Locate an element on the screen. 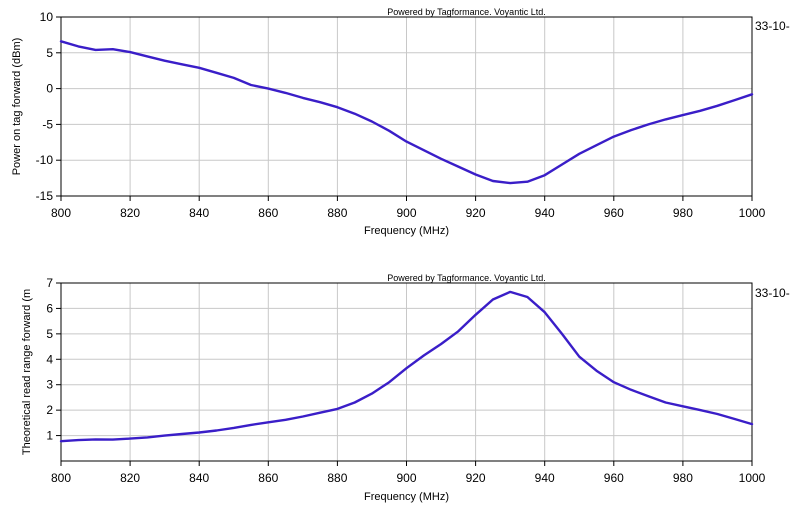 Image resolution: width=802 pixels, height=508 pixels. x-tick-label: 940 is located at coordinates (545, 478).